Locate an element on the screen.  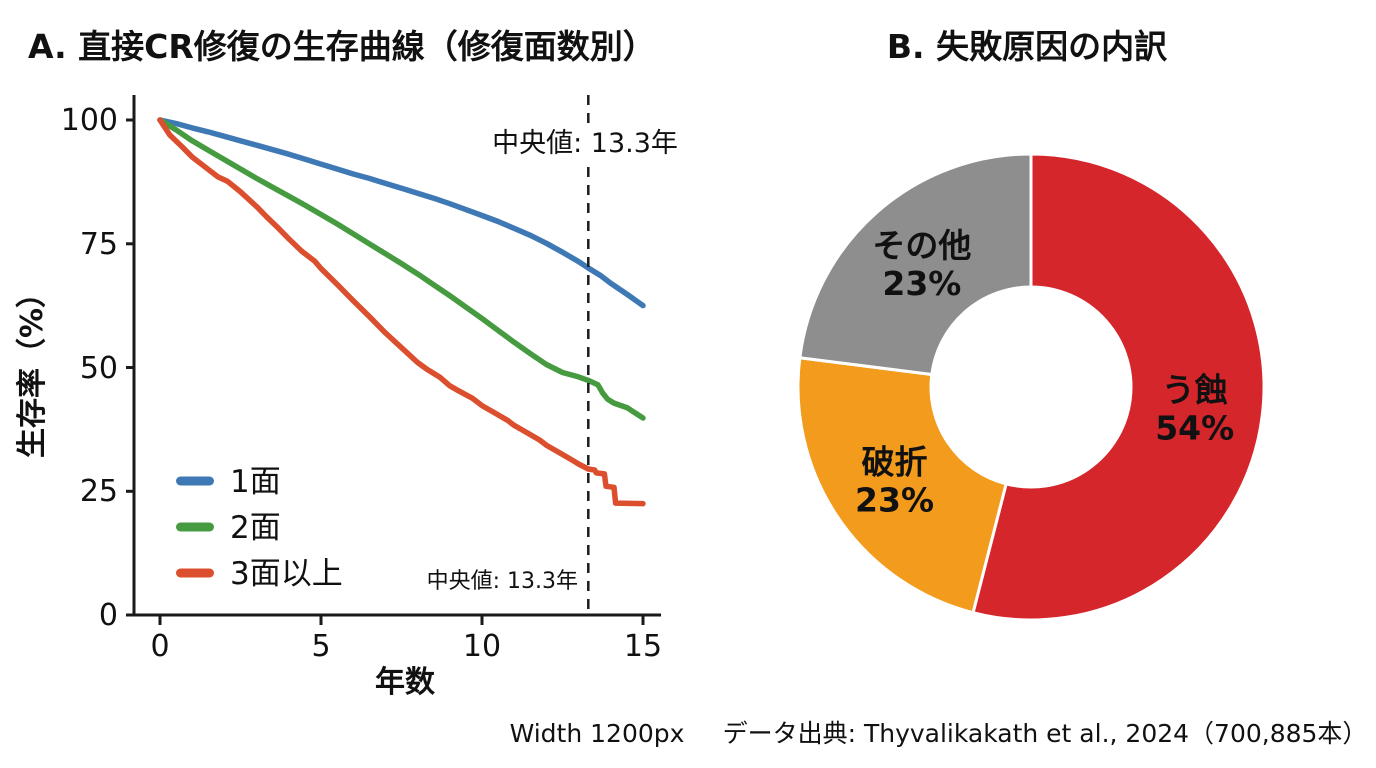
panel-a-title: A. 直接CR修復の生存曲線（修復面数別） is located at coordinates (342, 46).